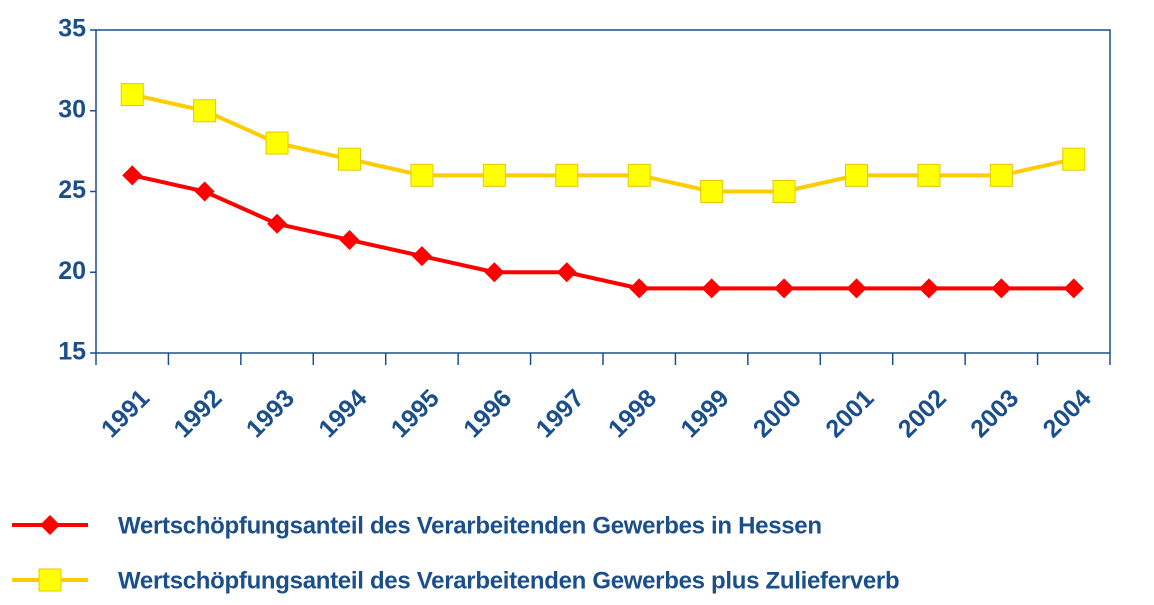  Describe the element at coordinates (72, 190) in the screenshot. I see `y-tick-label: 25` at that location.